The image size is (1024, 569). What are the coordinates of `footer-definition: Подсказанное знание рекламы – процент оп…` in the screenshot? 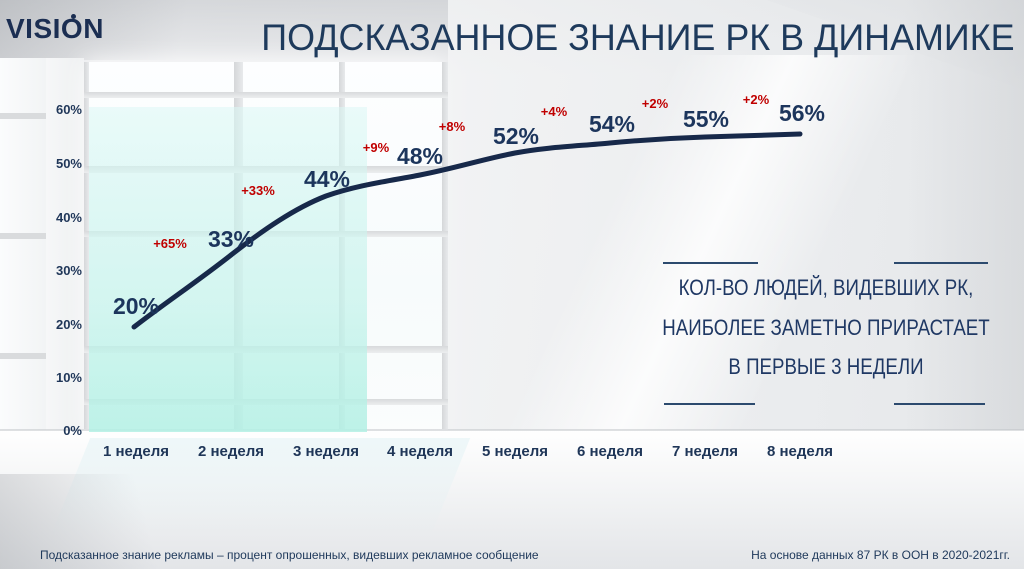 It's located at (289, 555).